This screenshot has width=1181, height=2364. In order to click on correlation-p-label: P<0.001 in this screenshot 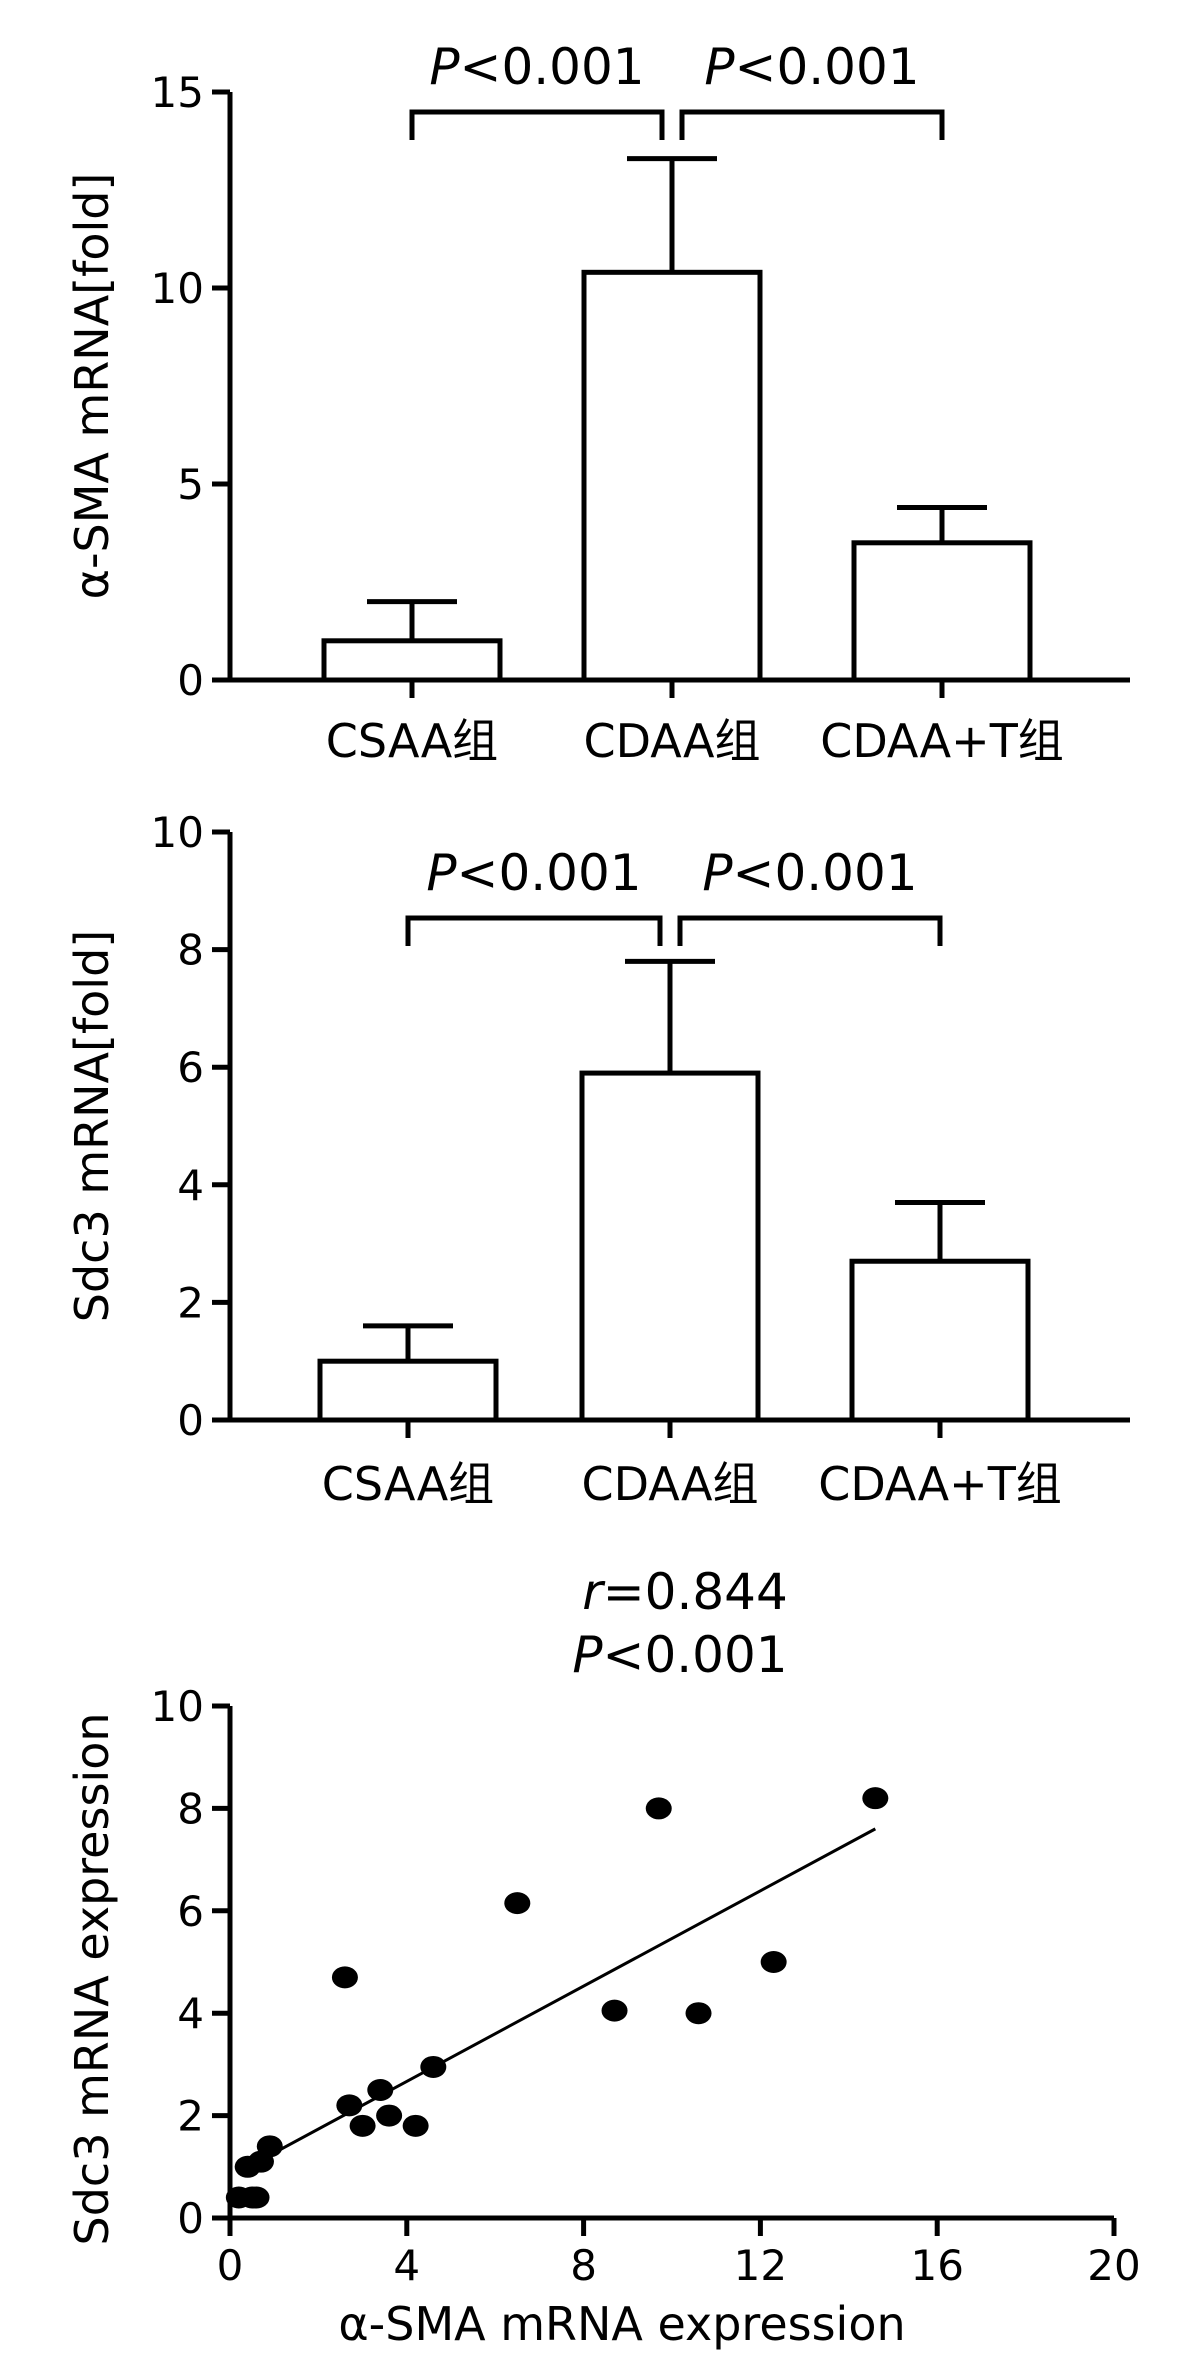, I will do `click(679, 1655)`.